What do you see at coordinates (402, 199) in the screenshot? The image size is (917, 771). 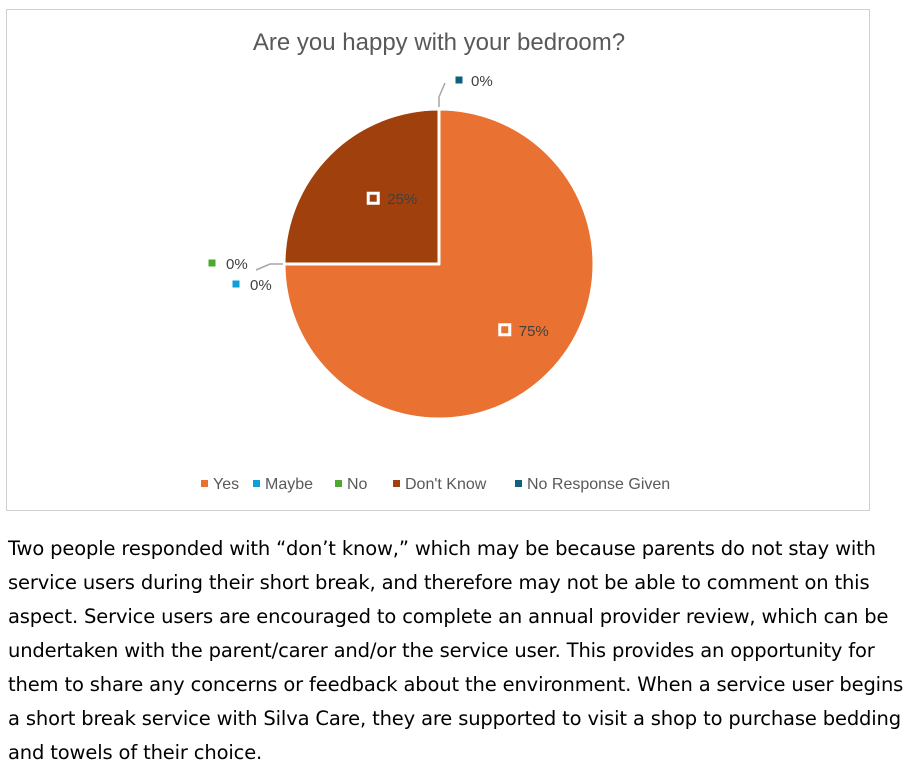 I see `data-label-don-t-know: 25%` at bounding box center [402, 199].